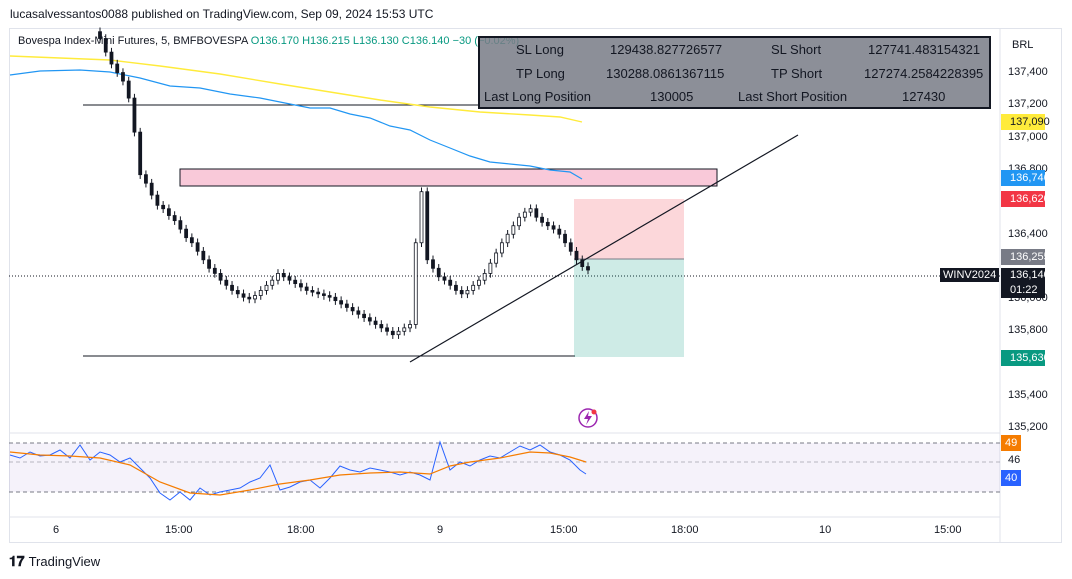  I want to click on price-tick: 135,400, so click(1028, 395).